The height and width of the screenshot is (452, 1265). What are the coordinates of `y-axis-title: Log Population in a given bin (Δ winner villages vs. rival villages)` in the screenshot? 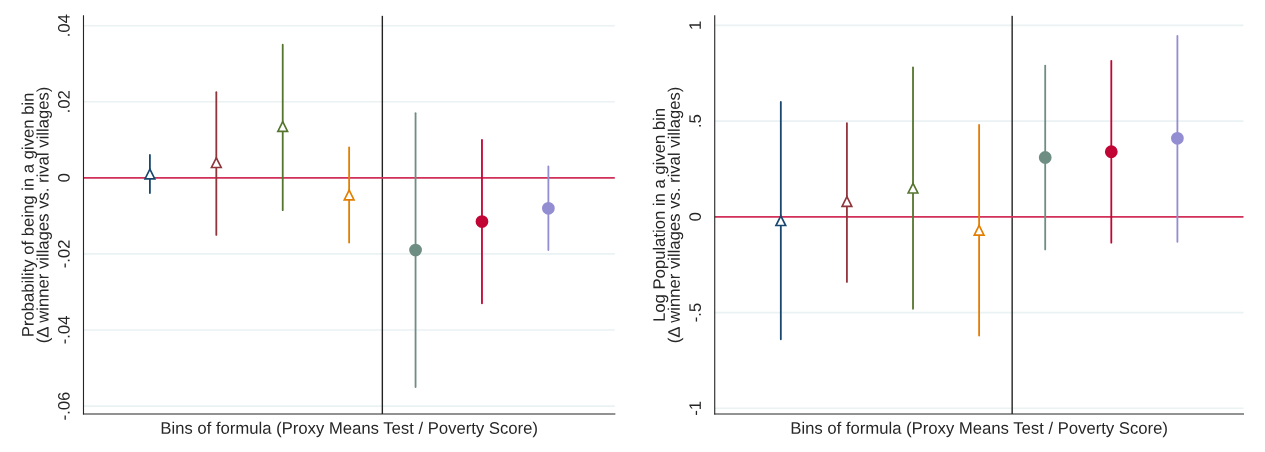 It's located at (668, 215).